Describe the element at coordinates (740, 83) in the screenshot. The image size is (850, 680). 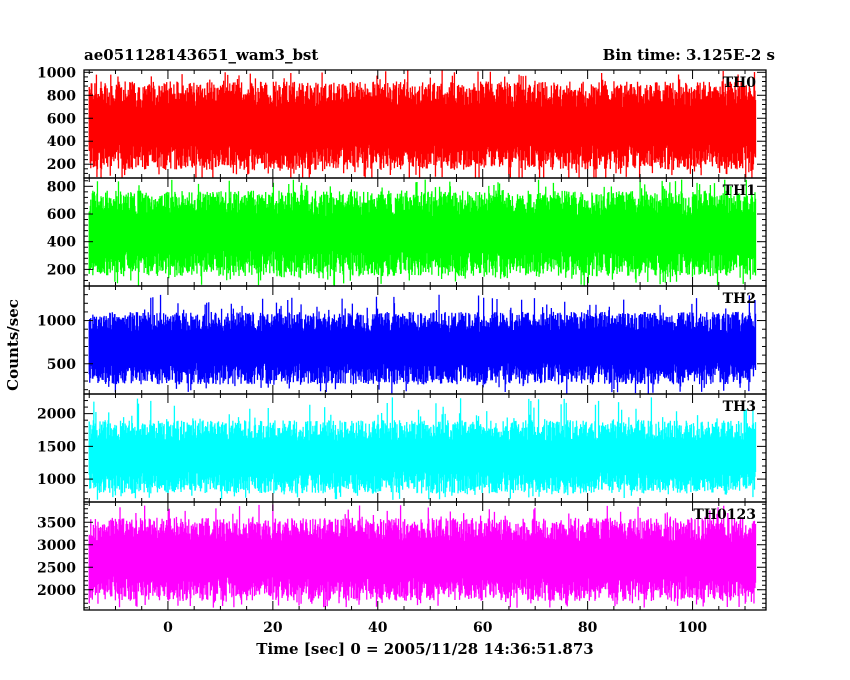
I see `panel-label: TH0` at that location.